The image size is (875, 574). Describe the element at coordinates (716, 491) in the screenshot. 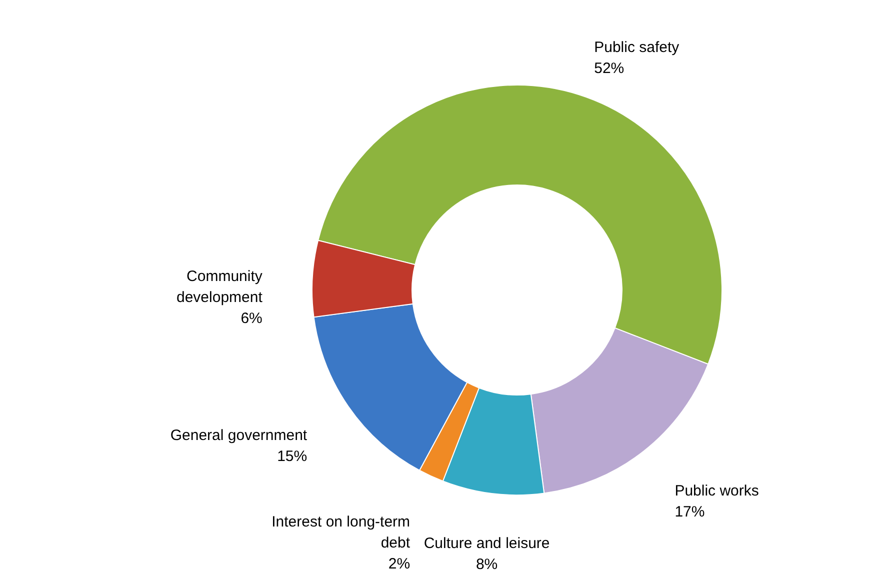

I see `slice-label: Public works` at that location.